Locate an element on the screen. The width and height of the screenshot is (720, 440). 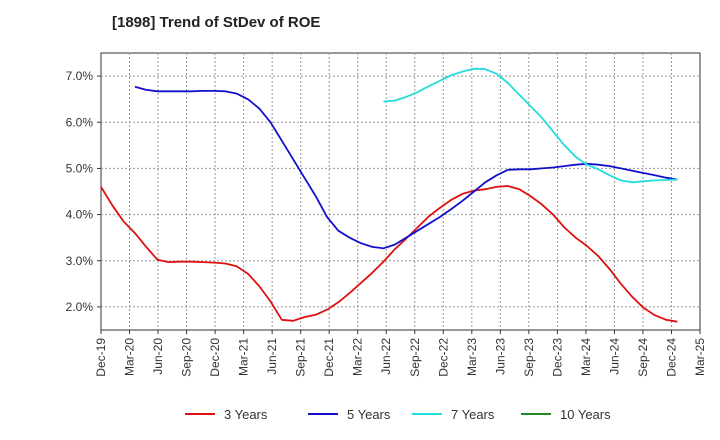
y-tick-label: 7.0% is located at coordinates (80, 76).